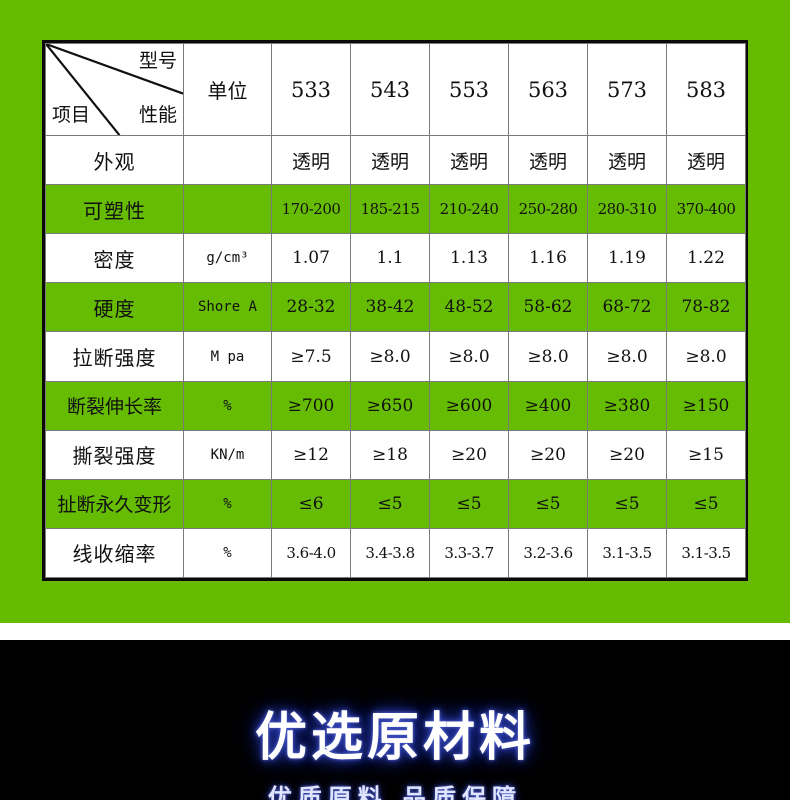 The image size is (790, 800). What do you see at coordinates (227, 89) in the screenshot?
I see `header-unit: 单位` at bounding box center [227, 89].